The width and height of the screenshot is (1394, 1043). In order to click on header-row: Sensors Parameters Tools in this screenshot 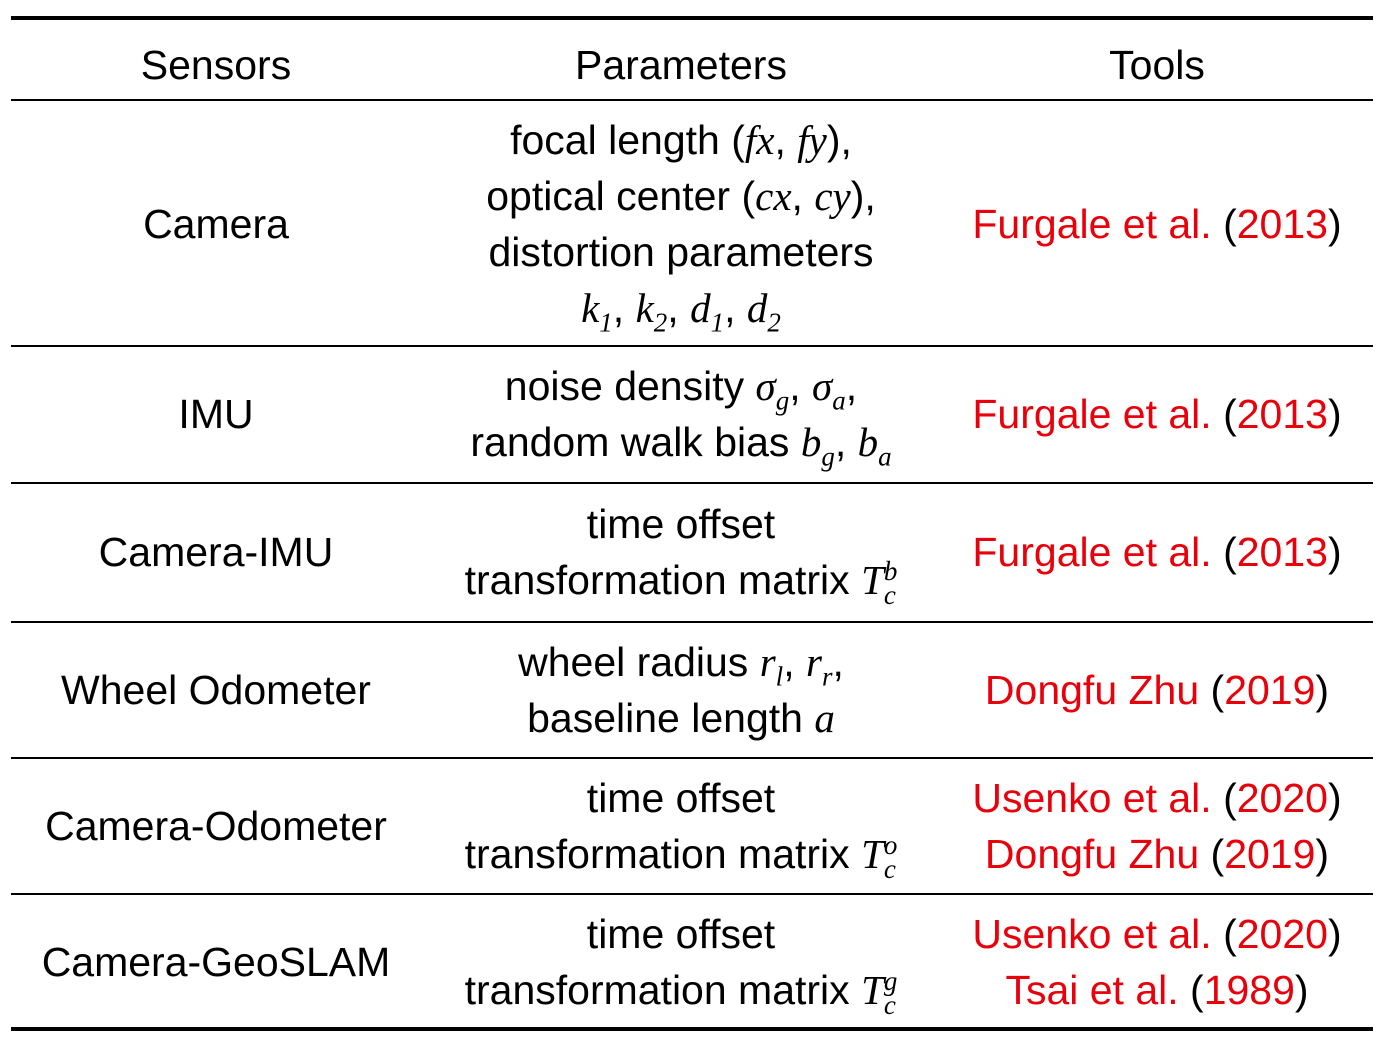, I will do `click(692, 65)`.